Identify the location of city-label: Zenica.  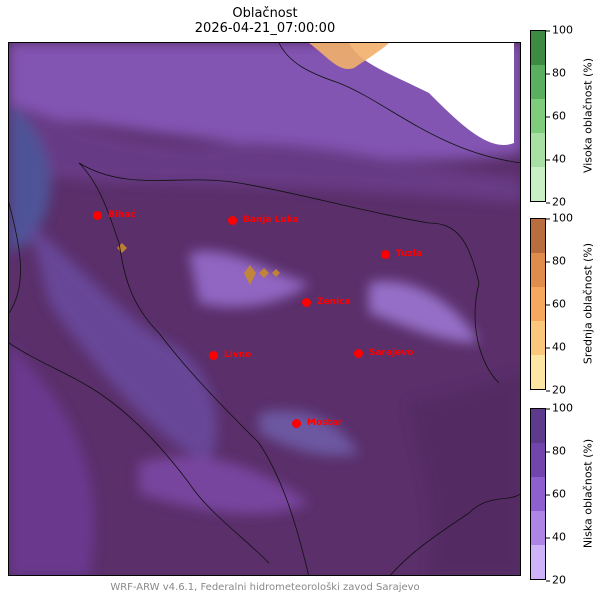
(334, 302).